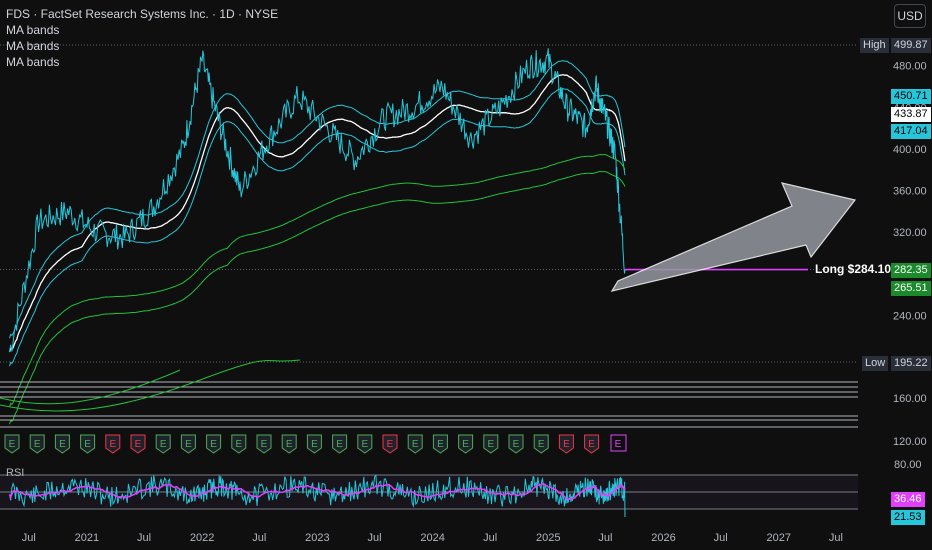 This screenshot has height=550, width=932. Describe the element at coordinates (548, 538) in the screenshot. I see `time-tick: 2025` at that location.